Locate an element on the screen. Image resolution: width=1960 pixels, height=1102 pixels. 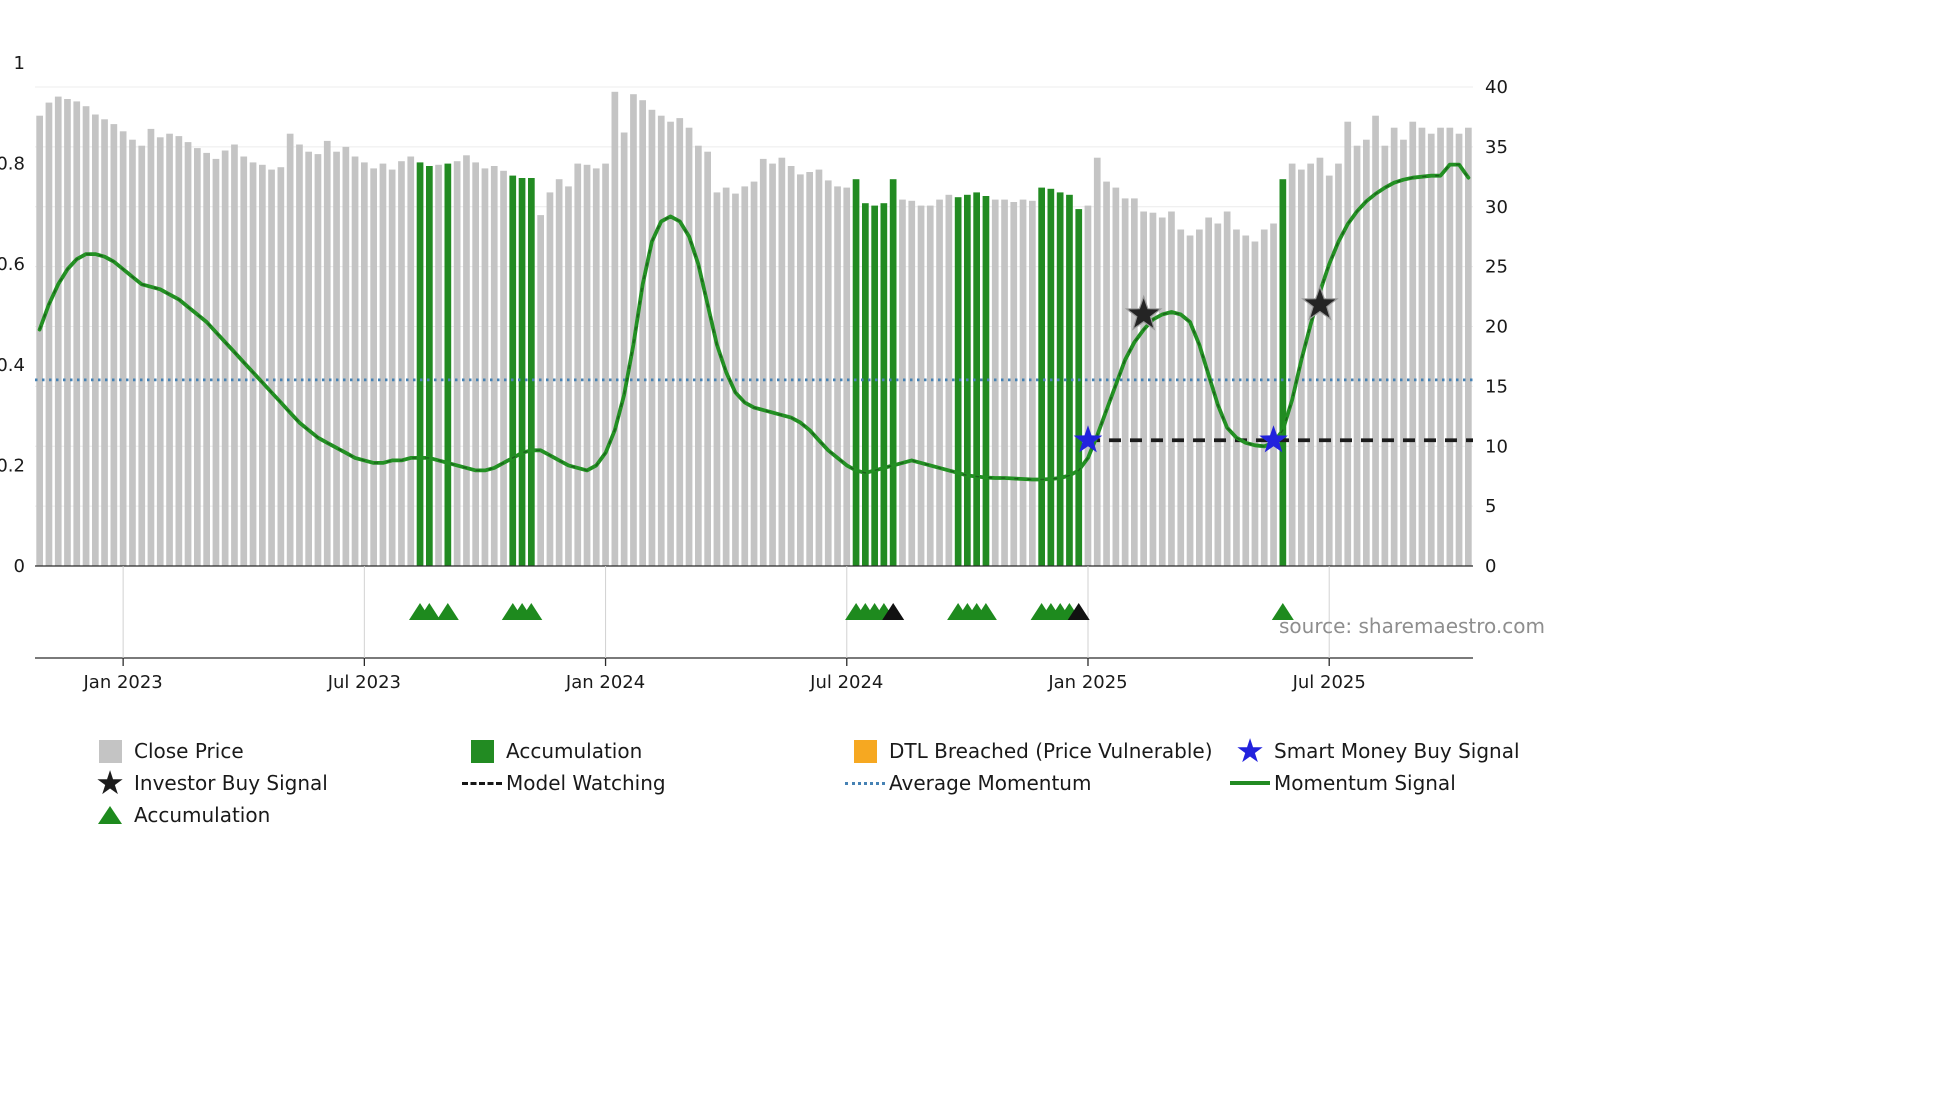
orange-square-icon is located at coordinates (865, 751).